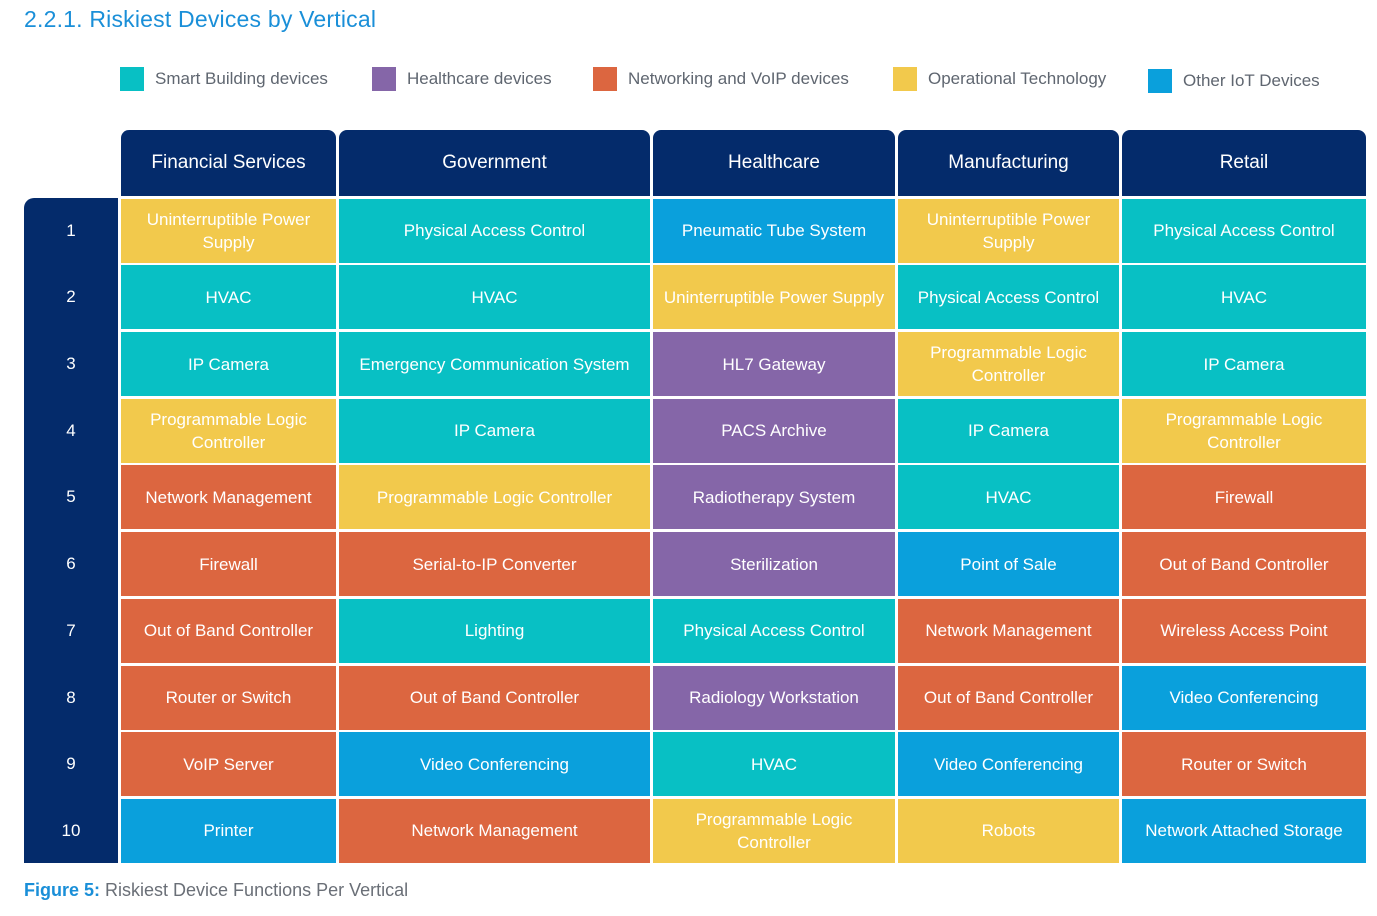 The height and width of the screenshot is (916, 1377). What do you see at coordinates (62, 890) in the screenshot?
I see `caption-label: Figure 5:` at bounding box center [62, 890].